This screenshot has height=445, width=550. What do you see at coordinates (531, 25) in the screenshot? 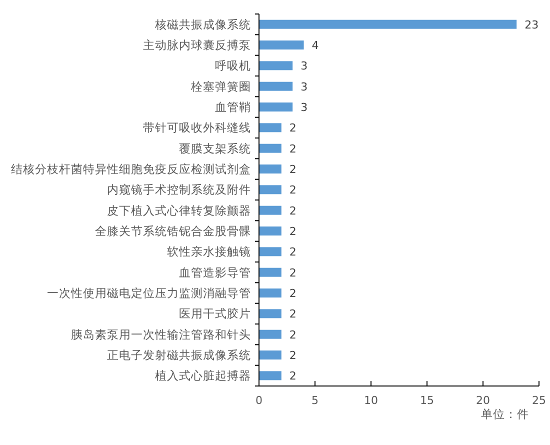
I see `data-label: 23` at bounding box center [531, 25].